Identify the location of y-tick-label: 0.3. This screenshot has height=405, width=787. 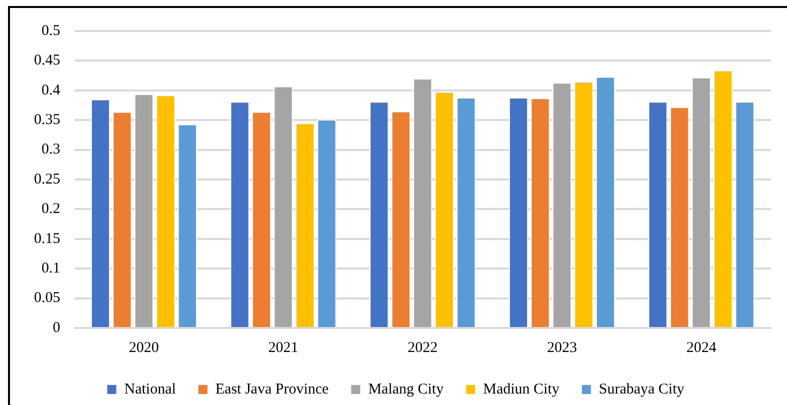
(51, 150).